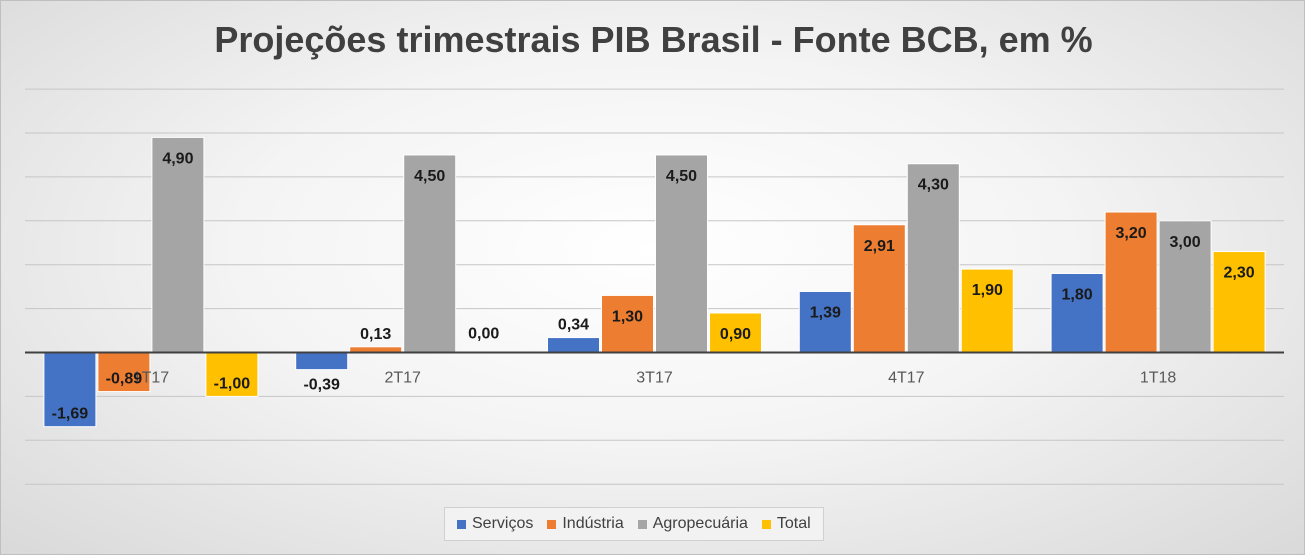 The image size is (1305, 556). What do you see at coordinates (906, 378) in the screenshot?
I see `x-tick-label: 4T17` at bounding box center [906, 378].